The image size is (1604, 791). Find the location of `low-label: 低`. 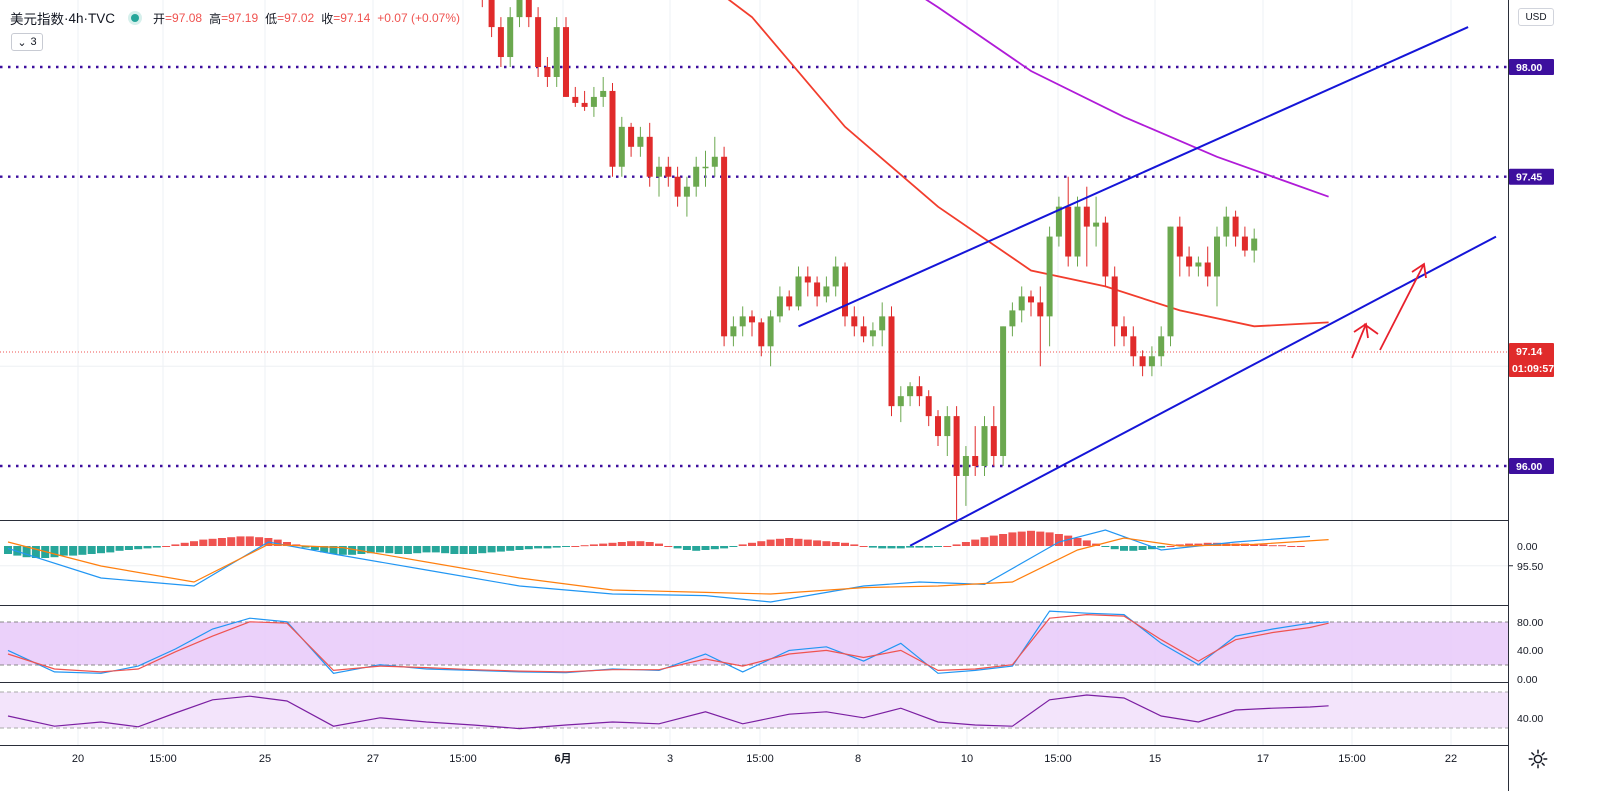

low-label: 低 is located at coordinates (271, 18).